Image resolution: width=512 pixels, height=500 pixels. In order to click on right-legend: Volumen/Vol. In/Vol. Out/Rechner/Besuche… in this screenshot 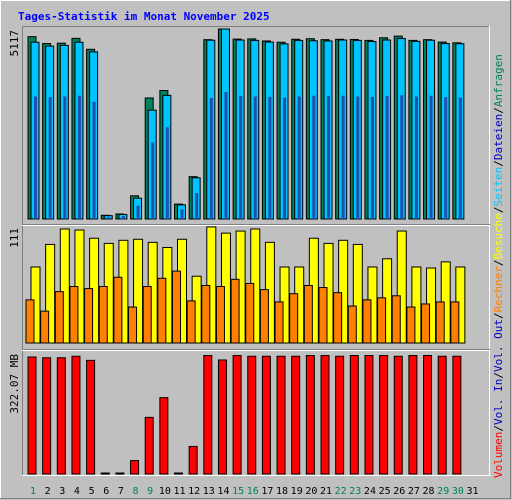, I will do `click(498, 266)`.